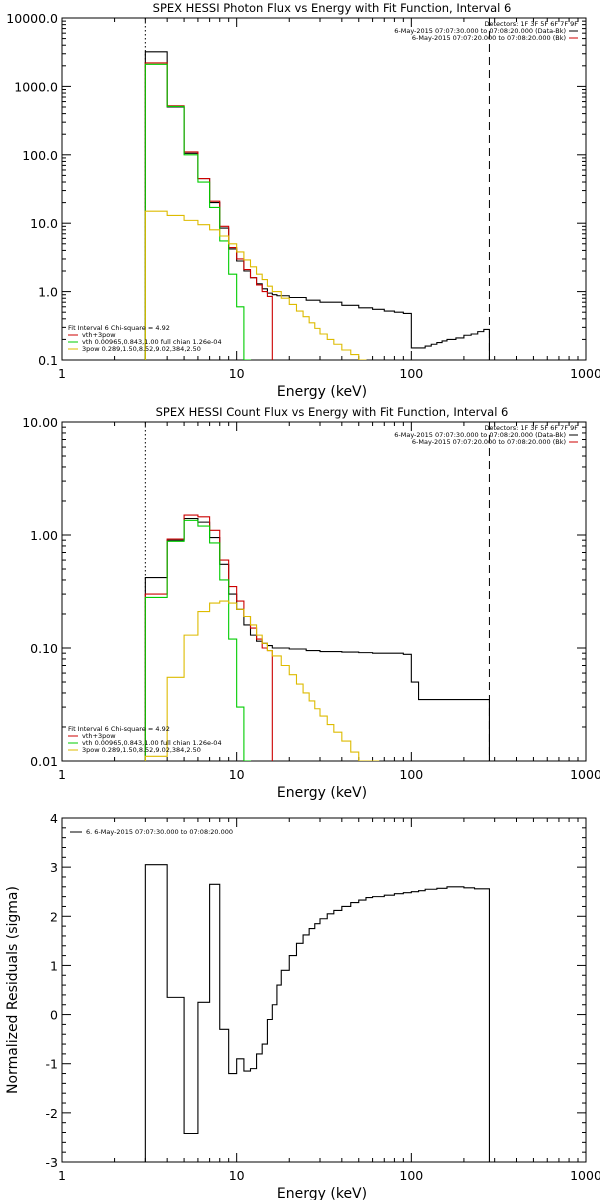 This screenshot has height=1200, width=600. Describe the element at coordinates (40, 155) in the screenshot. I see `y-tick-label: 100.0` at that location.